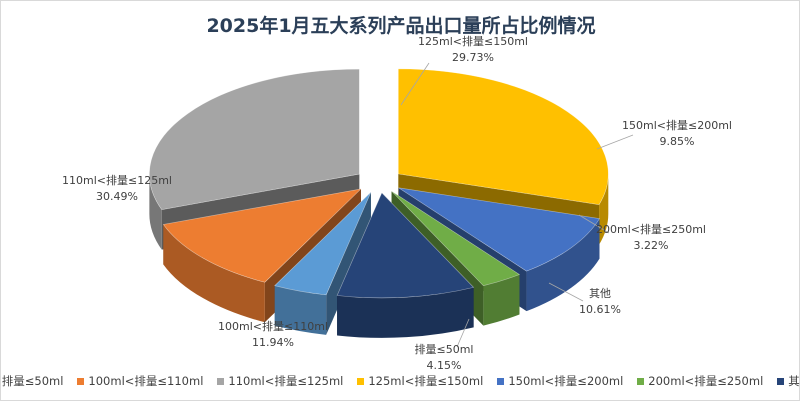 The width and height of the screenshot is (800, 401). Describe the element at coordinates (300, 310) in the screenshot. I see `slice-side-50ml` at that location.